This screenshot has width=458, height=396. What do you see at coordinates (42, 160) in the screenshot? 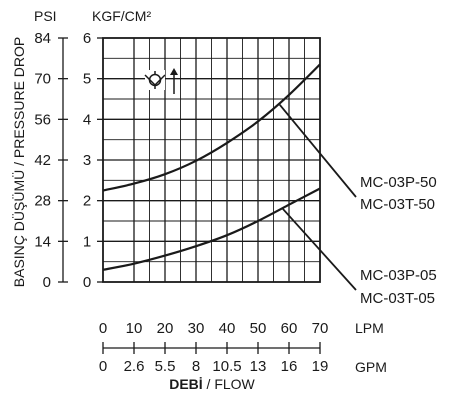
I see `psi-tick-label: 42` at bounding box center [42, 160].